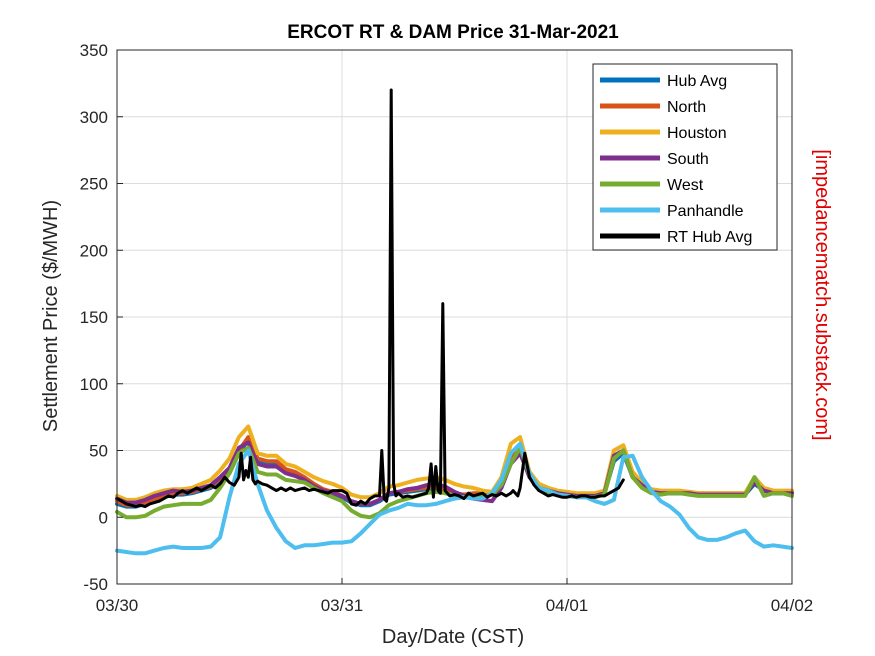  I want to click on y-axis: -50 0 50 100 150 200 250 300 350, so click(101, 317).